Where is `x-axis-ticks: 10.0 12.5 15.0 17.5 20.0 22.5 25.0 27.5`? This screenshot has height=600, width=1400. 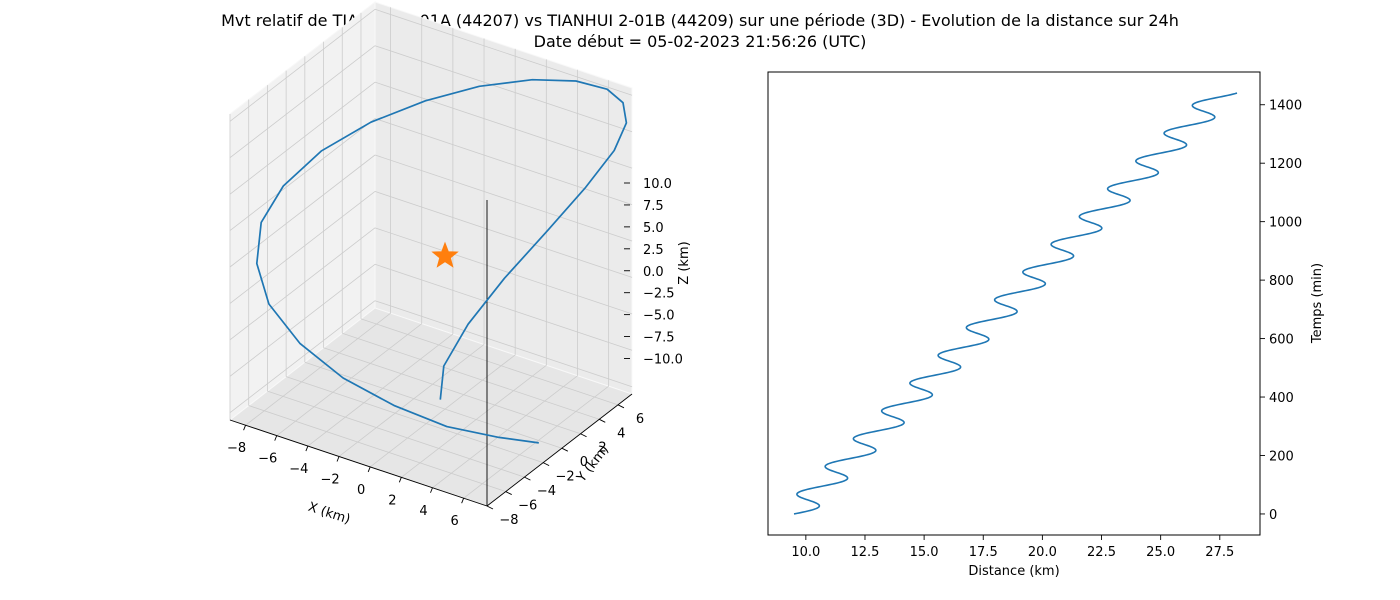 x-axis-ticks: 10.0 12.5 15.0 17.5 20.0 22.5 25.0 27.5 is located at coordinates (1012, 547).